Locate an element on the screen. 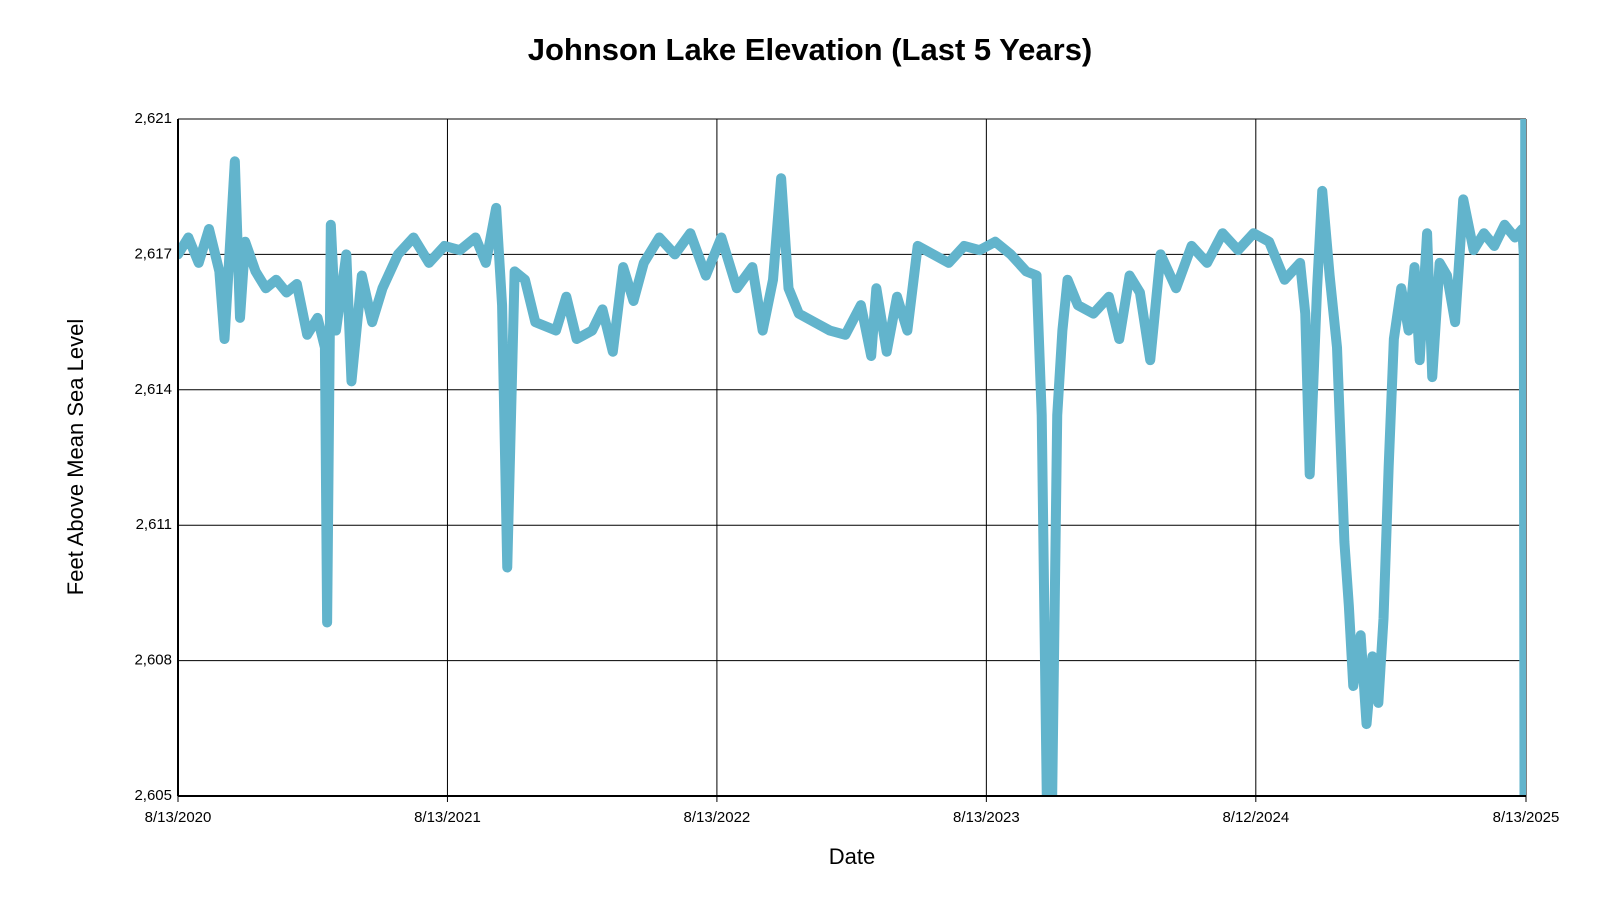 The image size is (1600, 900). y-tick-label: 2,608 is located at coordinates (153, 660).